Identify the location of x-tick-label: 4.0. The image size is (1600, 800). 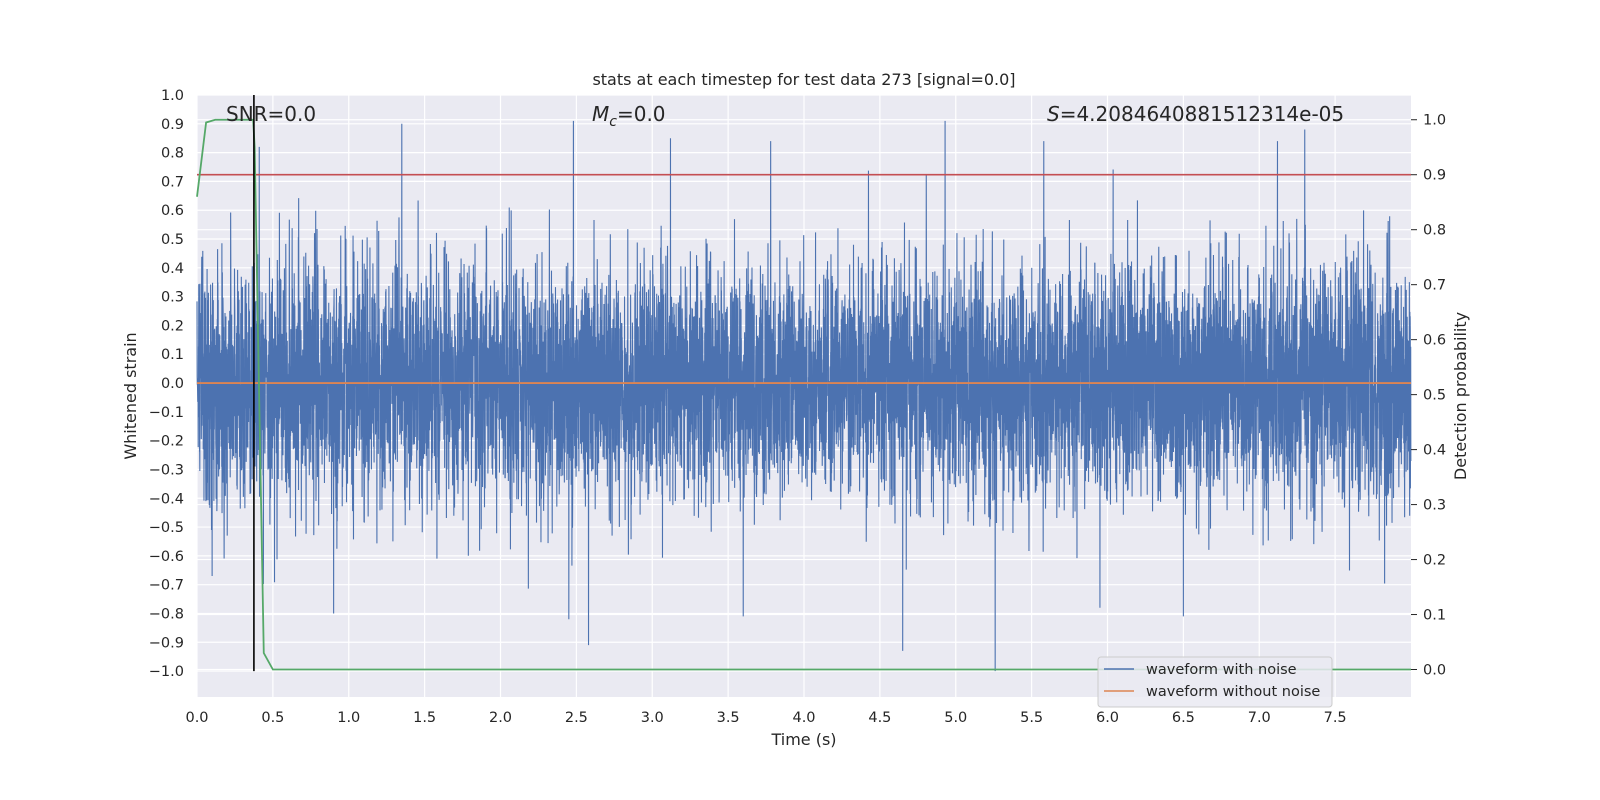
(803, 718).